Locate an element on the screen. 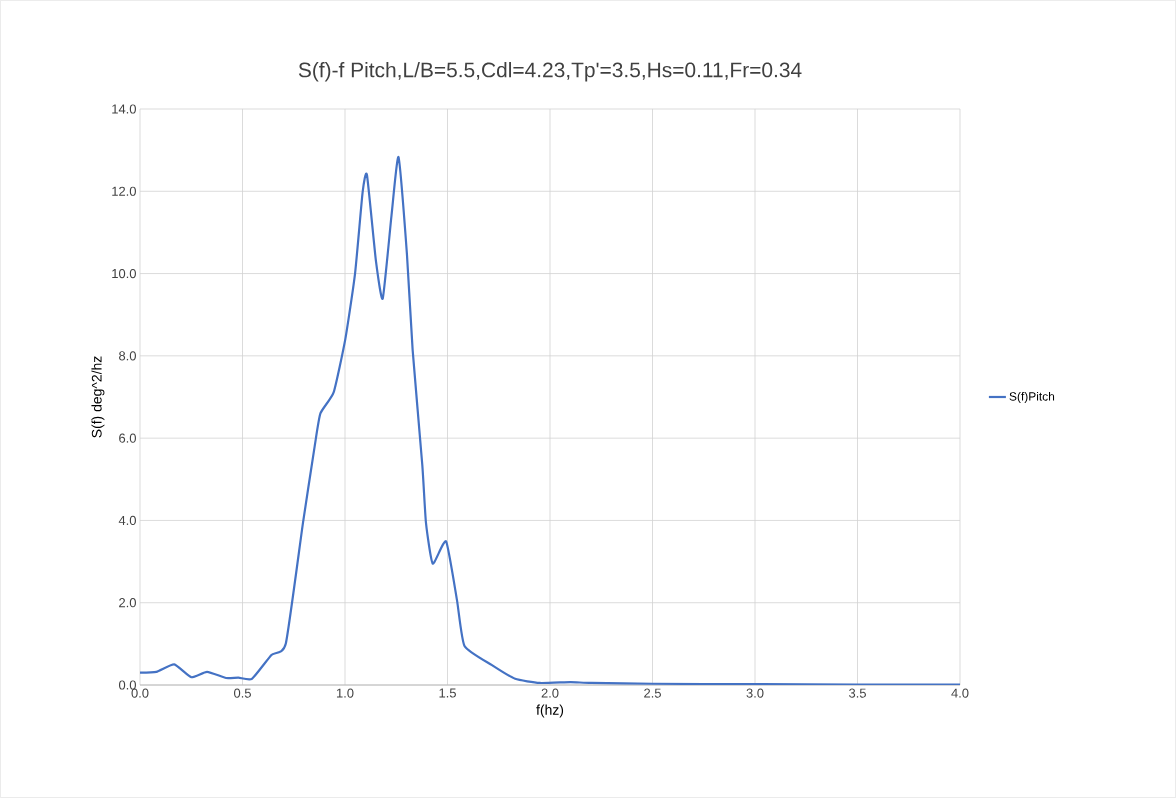 Image resolution: width=1176 pixels, height=798 pixels. x-tick-label: 3.0 is located at coordinates (755, 693).